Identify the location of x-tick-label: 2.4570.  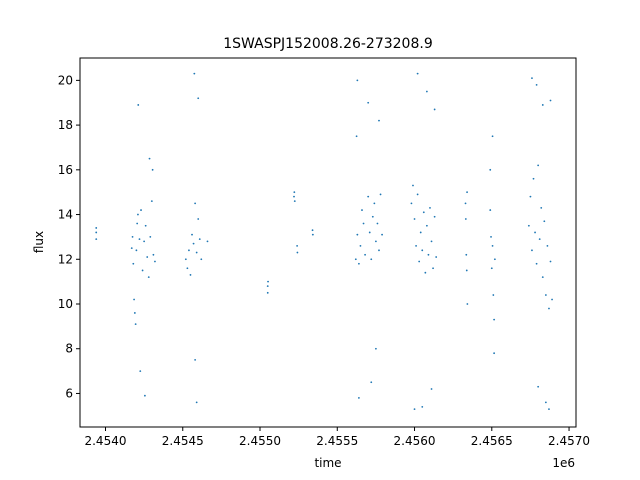
(569, 441).